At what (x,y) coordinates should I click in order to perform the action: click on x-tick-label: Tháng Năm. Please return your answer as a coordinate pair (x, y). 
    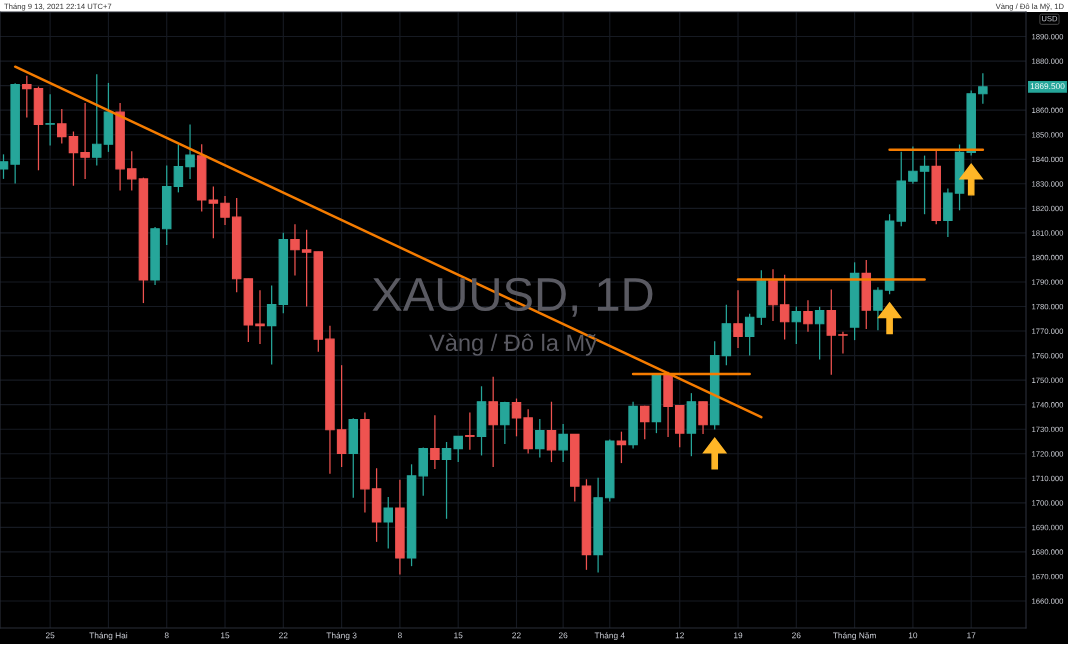
    Looking at the image, I should click on (854, 636).